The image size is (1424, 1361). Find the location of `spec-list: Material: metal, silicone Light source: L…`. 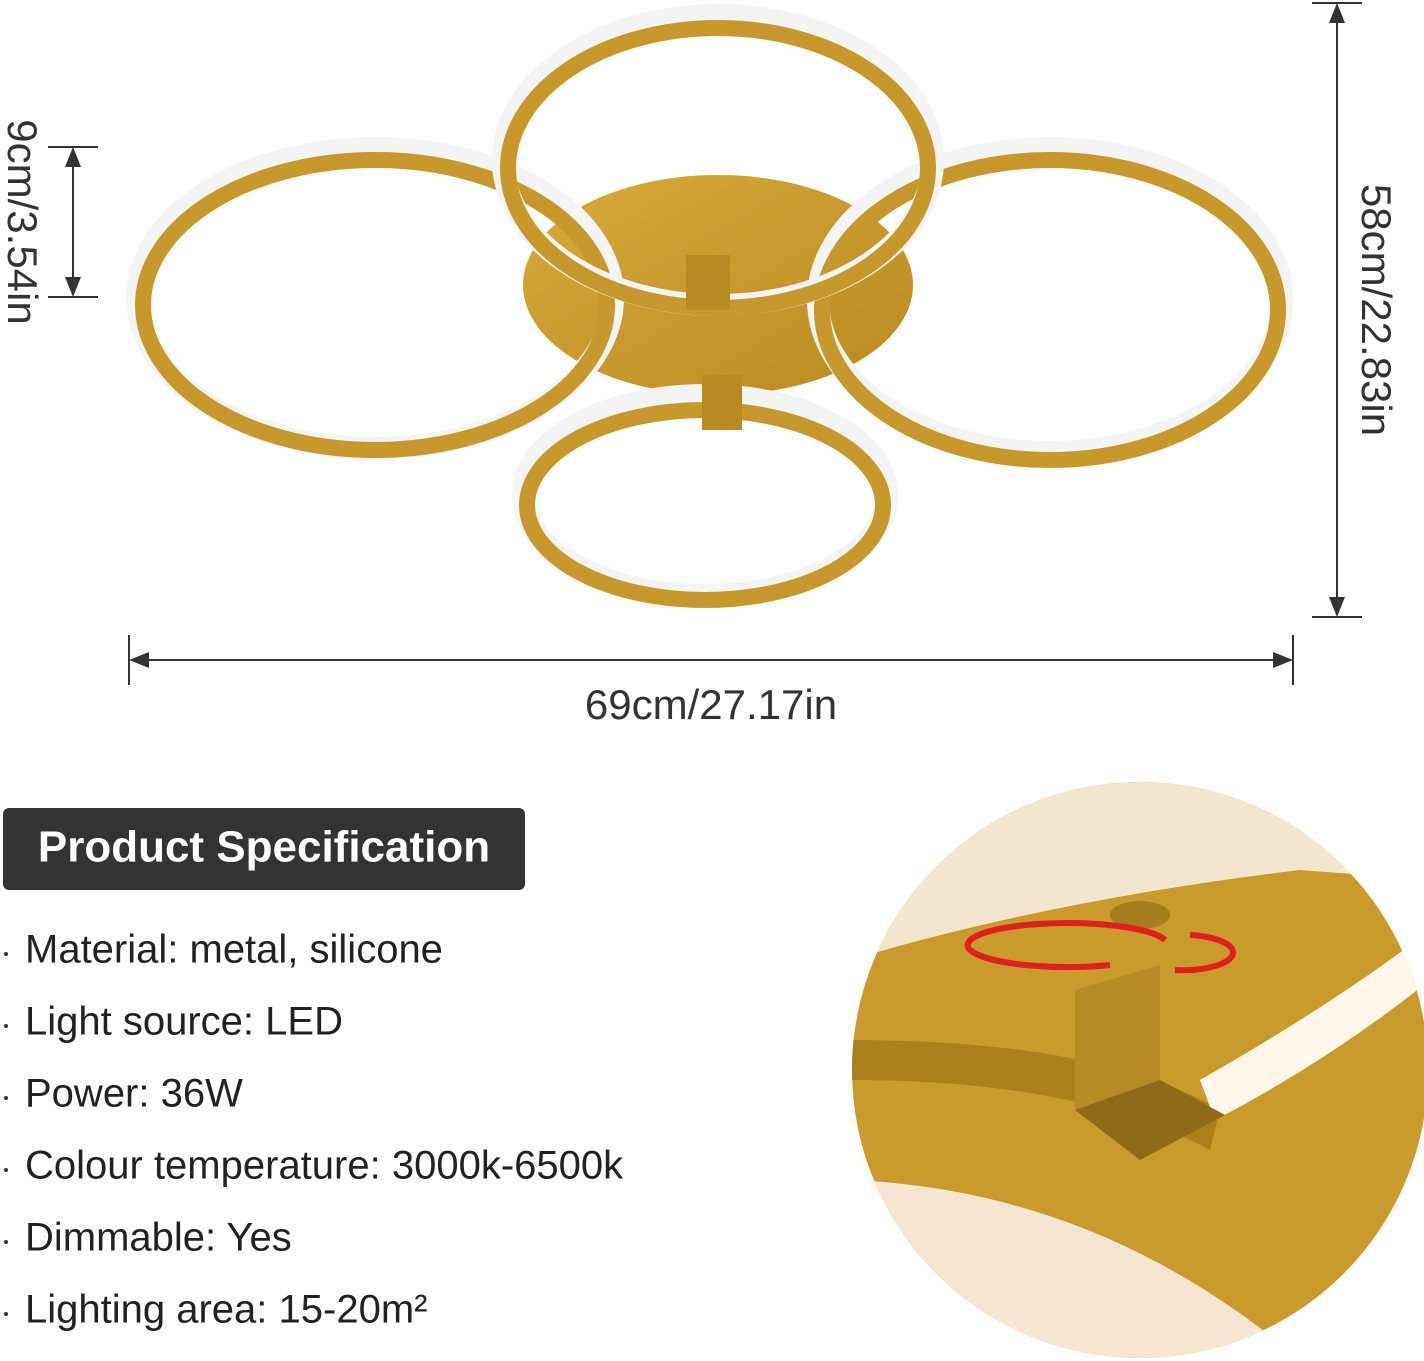

spec-list: Material: metal, silicone Light source: L… is located at coordinates (314, 1130).